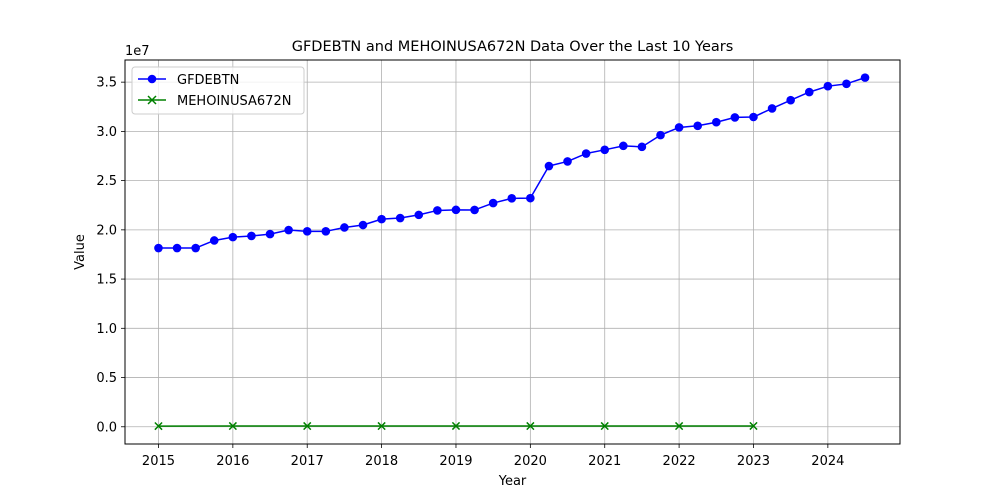 This screenshot has height=500, width=1000. Describe the element at coordinates (827, 461) in the screenshot. I see `x-tick-label: 2024` at that location.